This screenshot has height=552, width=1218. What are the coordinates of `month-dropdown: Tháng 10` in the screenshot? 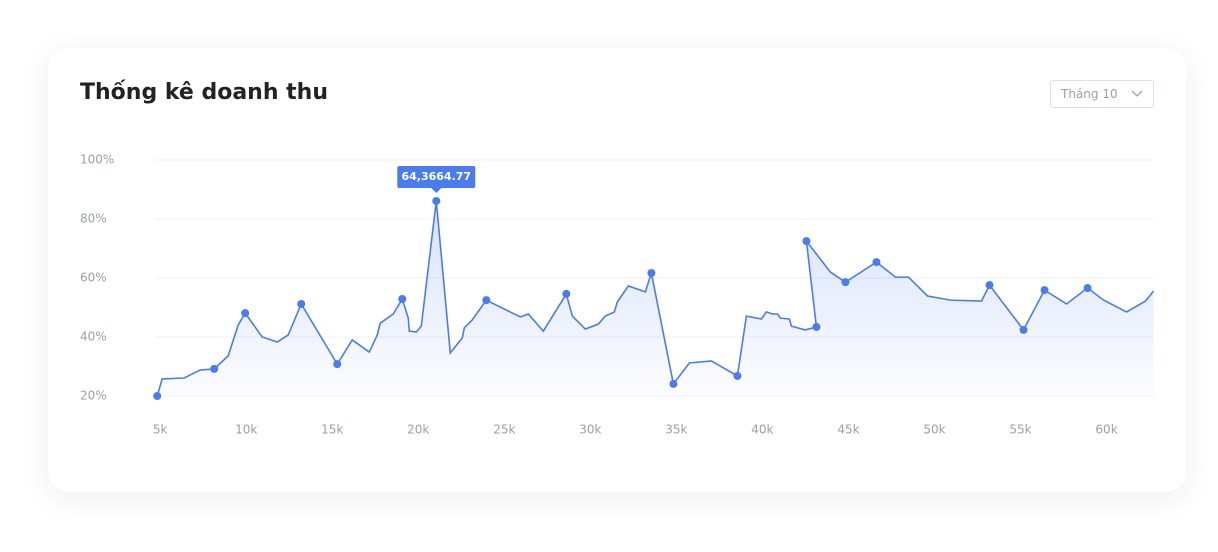 It's located at (1102, 94).